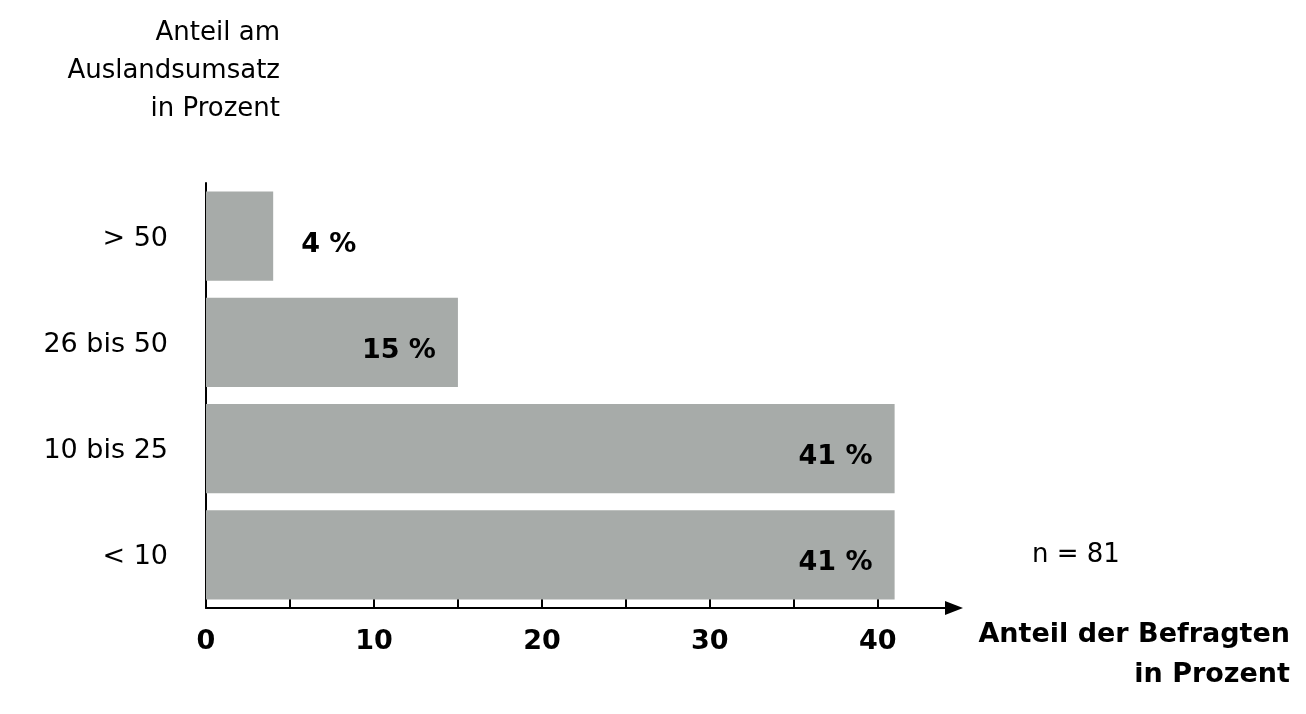 The height and width of the screenshot is (714, 1306). What do you see at coordinates (173, 69) in the screenshot?
I see `y-axis-title: Anteil am Auslandsumsatz in Prozent` at bounding box center [173, 69].